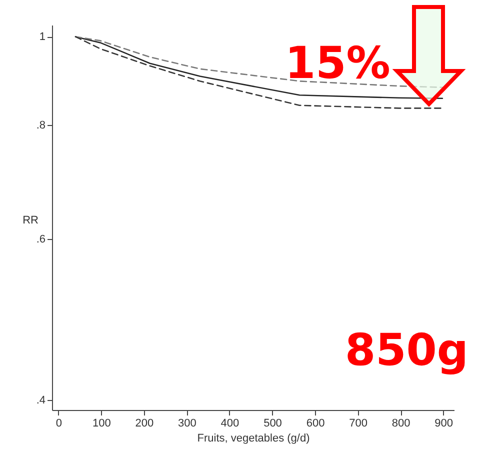  Describe the element at coordinates (144, 424) in the screenshot. I see `x-tick-label: 200` at that location.